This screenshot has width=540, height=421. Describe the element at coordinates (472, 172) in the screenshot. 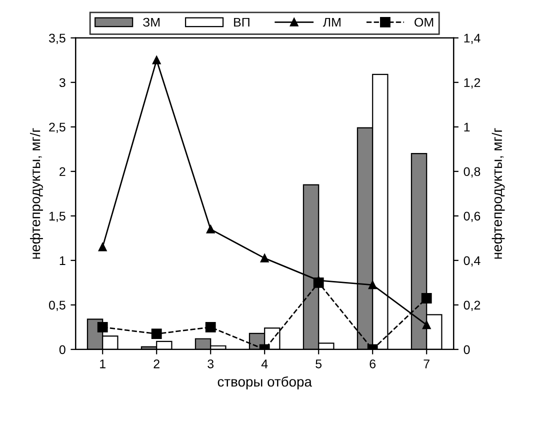

I see `y2-tick-label: 0,8` at that location.